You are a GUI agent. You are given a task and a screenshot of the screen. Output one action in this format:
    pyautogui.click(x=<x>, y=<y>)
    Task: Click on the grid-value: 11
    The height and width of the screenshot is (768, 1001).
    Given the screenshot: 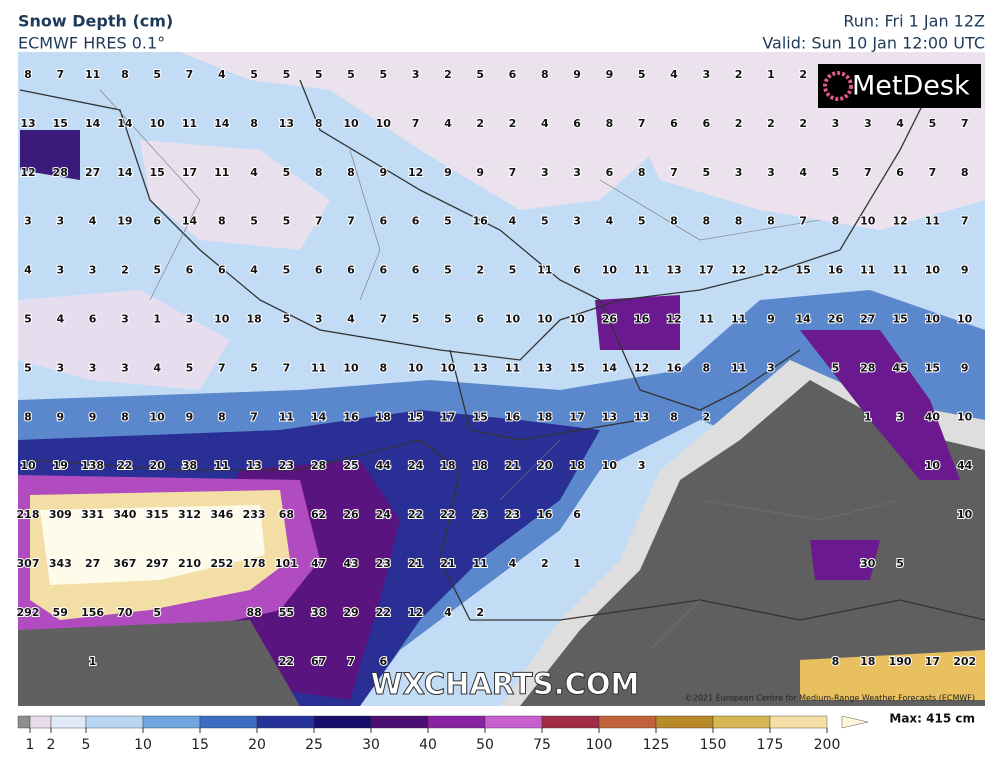 What is the action you would take?
    pyautogui.click(x=286, y=416)
    